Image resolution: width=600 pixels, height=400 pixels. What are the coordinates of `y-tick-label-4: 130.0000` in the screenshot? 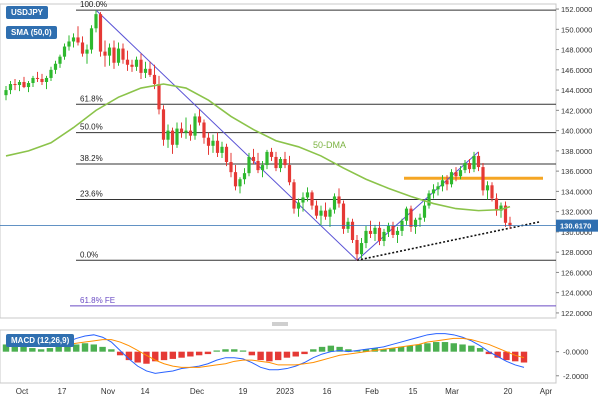 It's located at (576, 232).